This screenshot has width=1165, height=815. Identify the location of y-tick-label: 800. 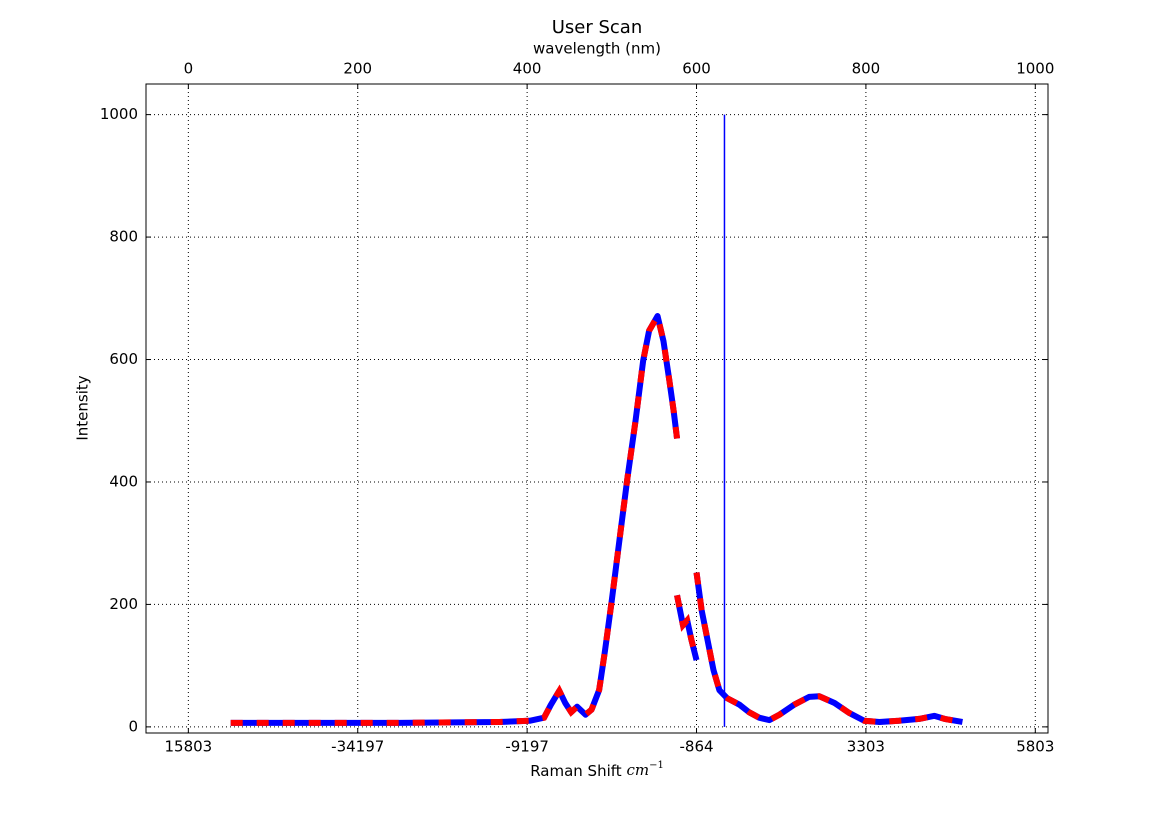
(123, 237).